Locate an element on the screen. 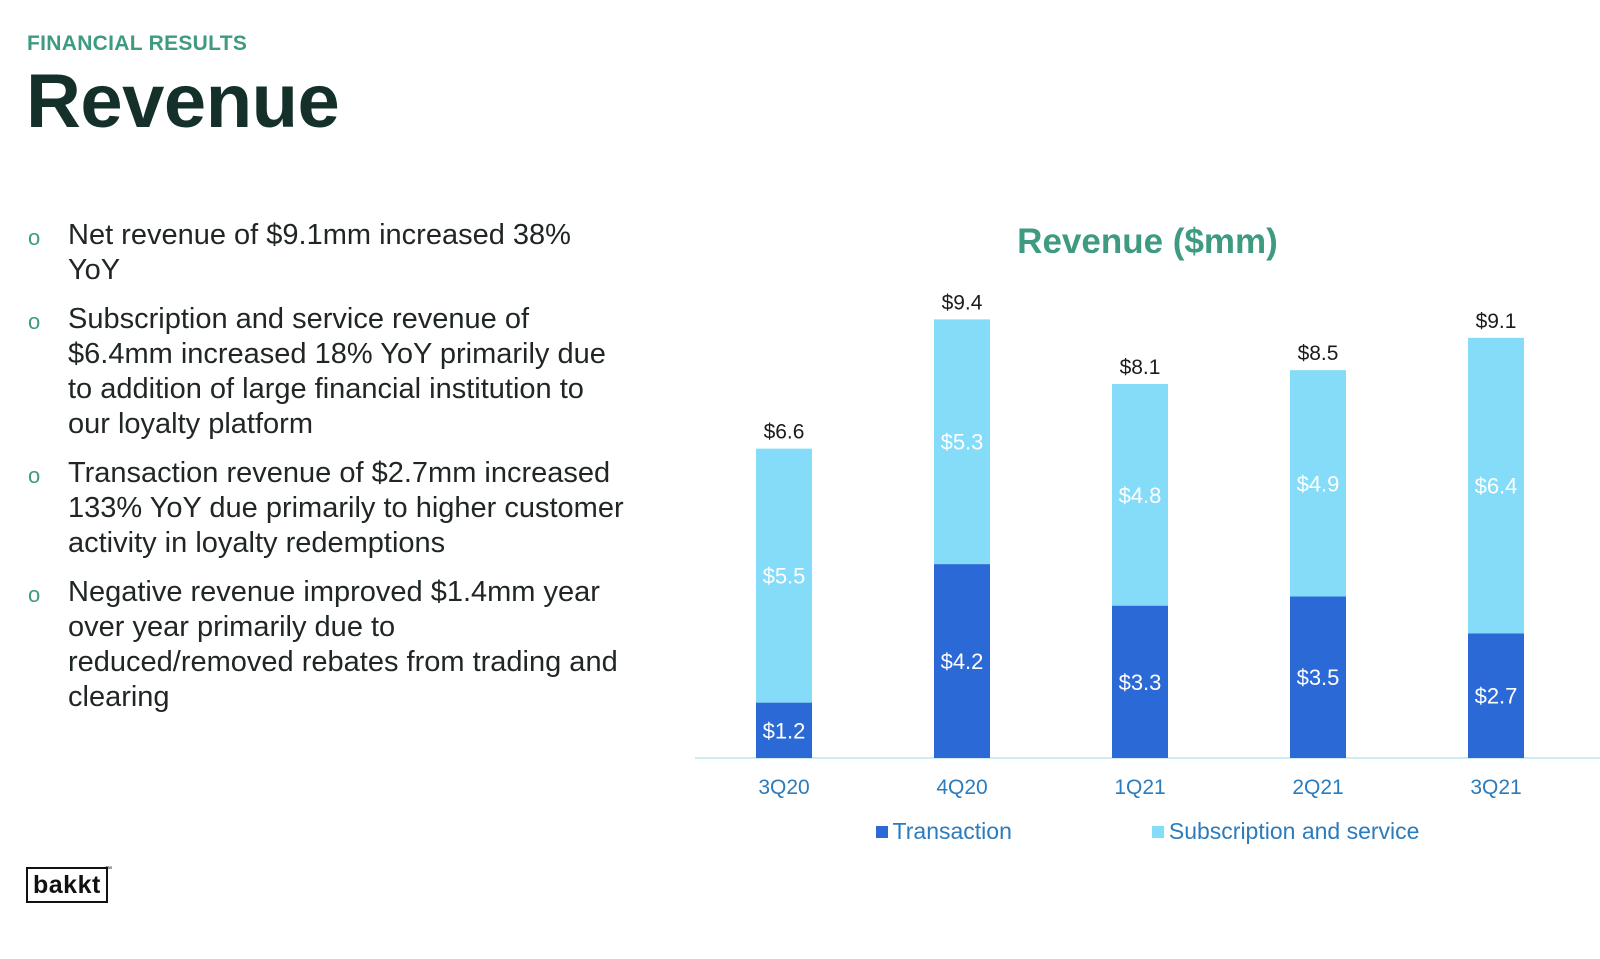 The height and width of the screenshot is (959, 1600). bar-transaction-2Q21 is located at coordinates (1318, 677).